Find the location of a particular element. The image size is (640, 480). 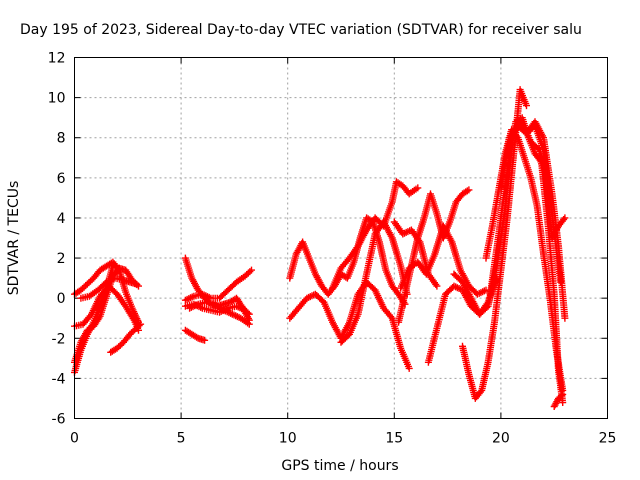

x-tick-label: 5 is located at coordinates (181, 439).